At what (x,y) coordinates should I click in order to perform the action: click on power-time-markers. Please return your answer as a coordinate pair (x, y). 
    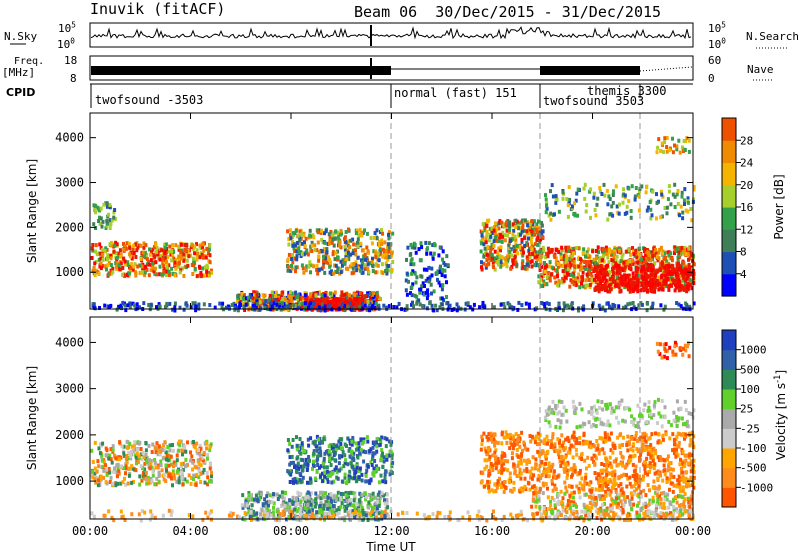
    Looking at the image, I should click on (515, 211).